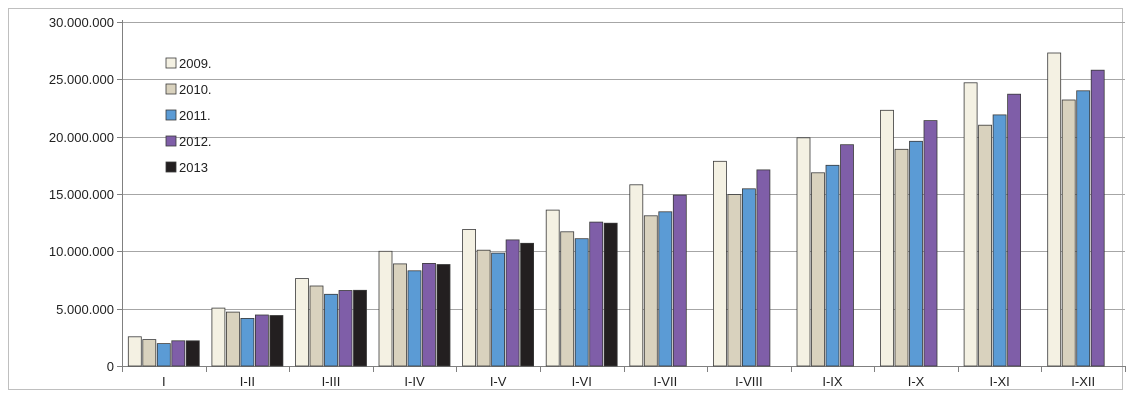 This screenshot has height=396, width=1131. What do you see at coordinates (720, 263) in the screenshot?
I see `bar-2009-I-VIII` at bounding box center [720, 263].